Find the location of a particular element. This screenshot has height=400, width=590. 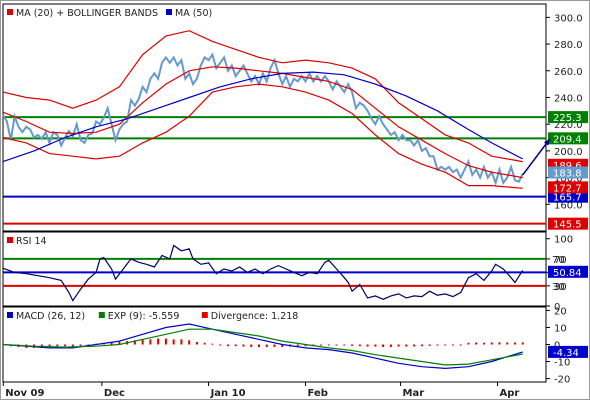

series-line-exp9 is located at coordinates (262, 347).